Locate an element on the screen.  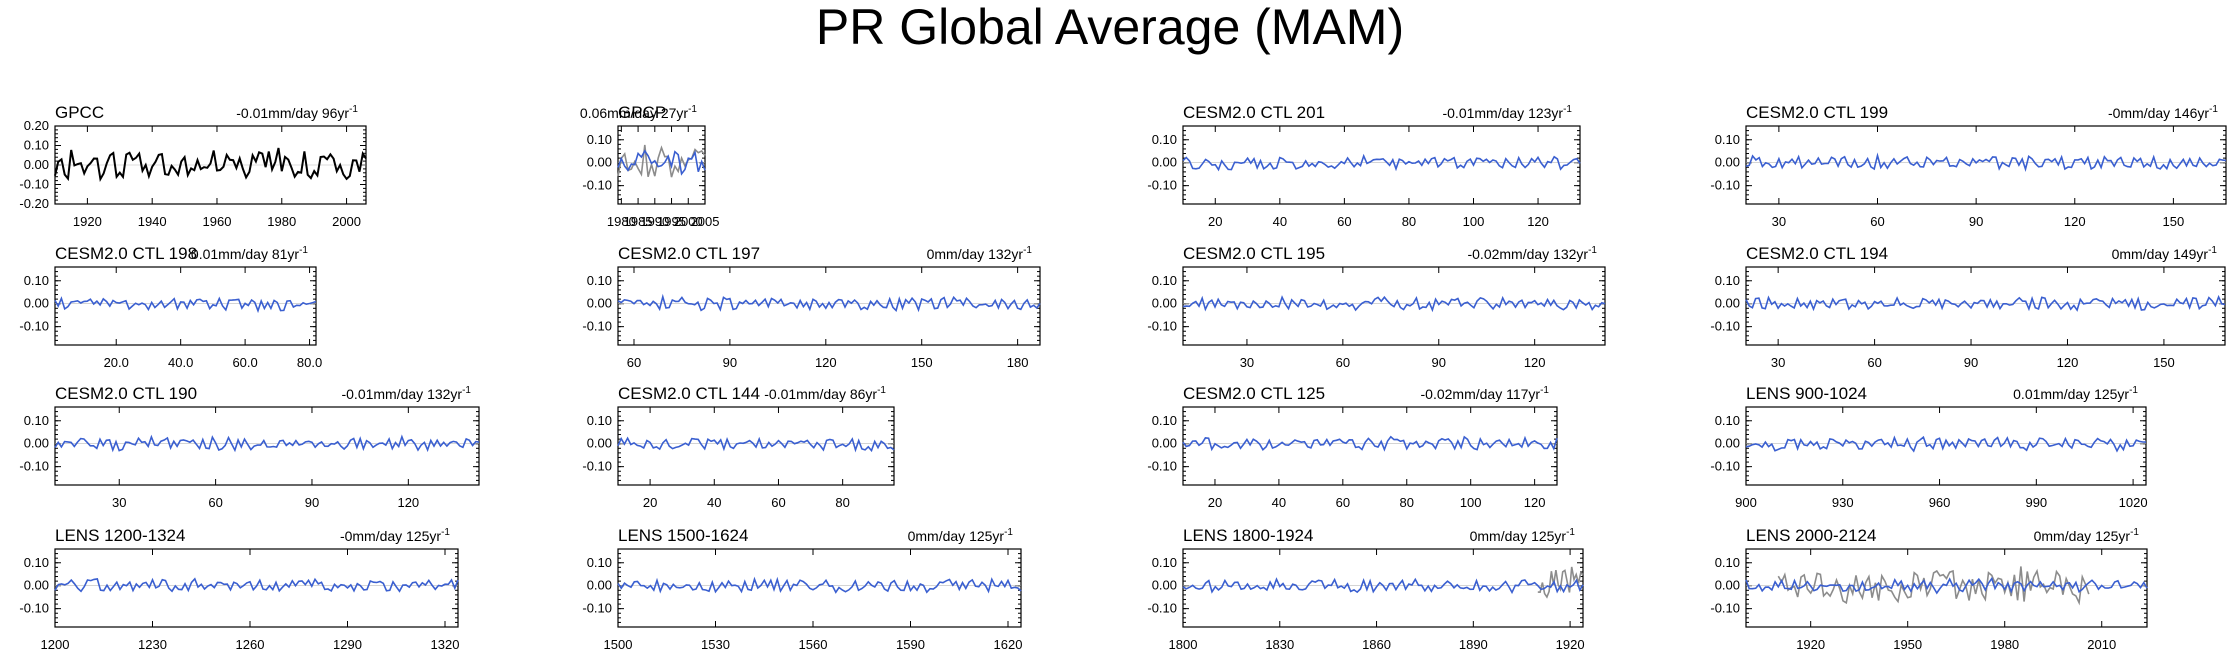
panel-title: CESM2.0 CTL 194 is located at coordinates (1817, 253).